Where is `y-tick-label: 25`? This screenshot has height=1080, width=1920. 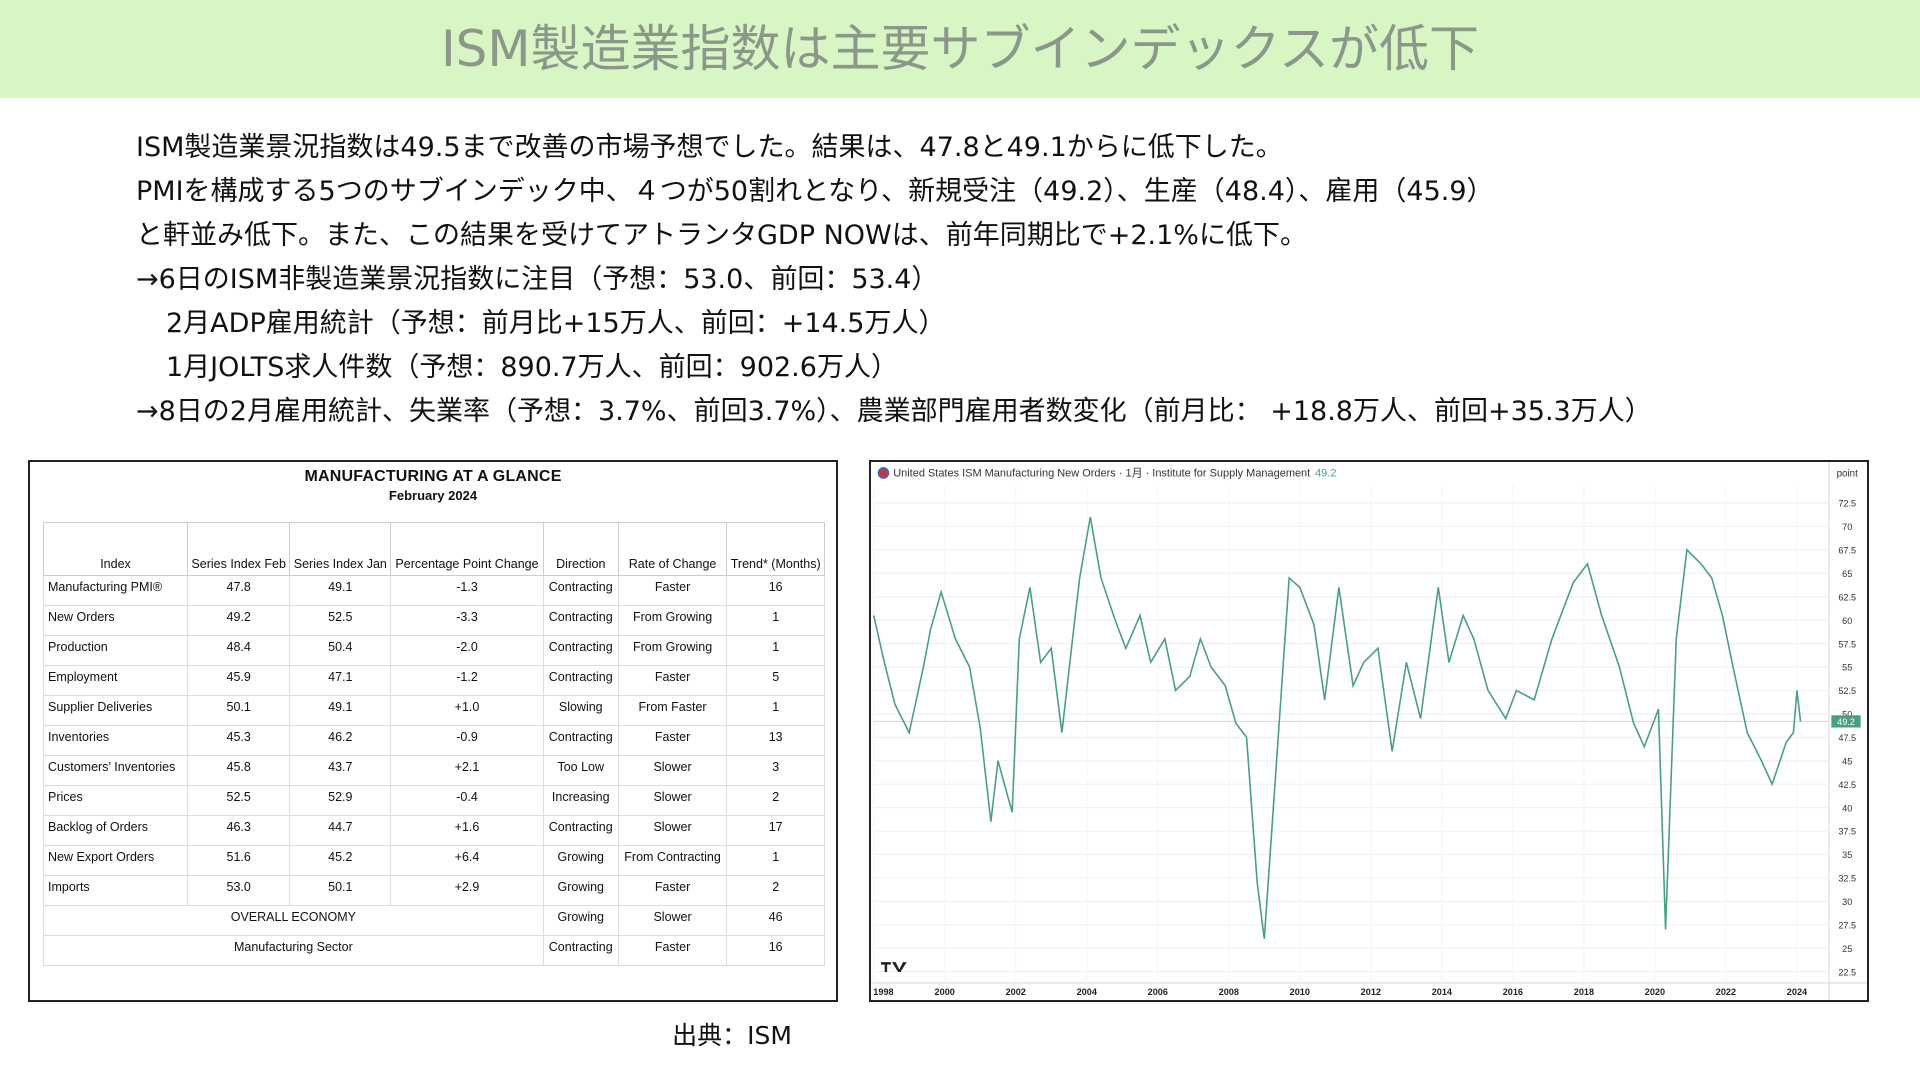 y-tick-label: 25 is located at coordinates (1847, 949).